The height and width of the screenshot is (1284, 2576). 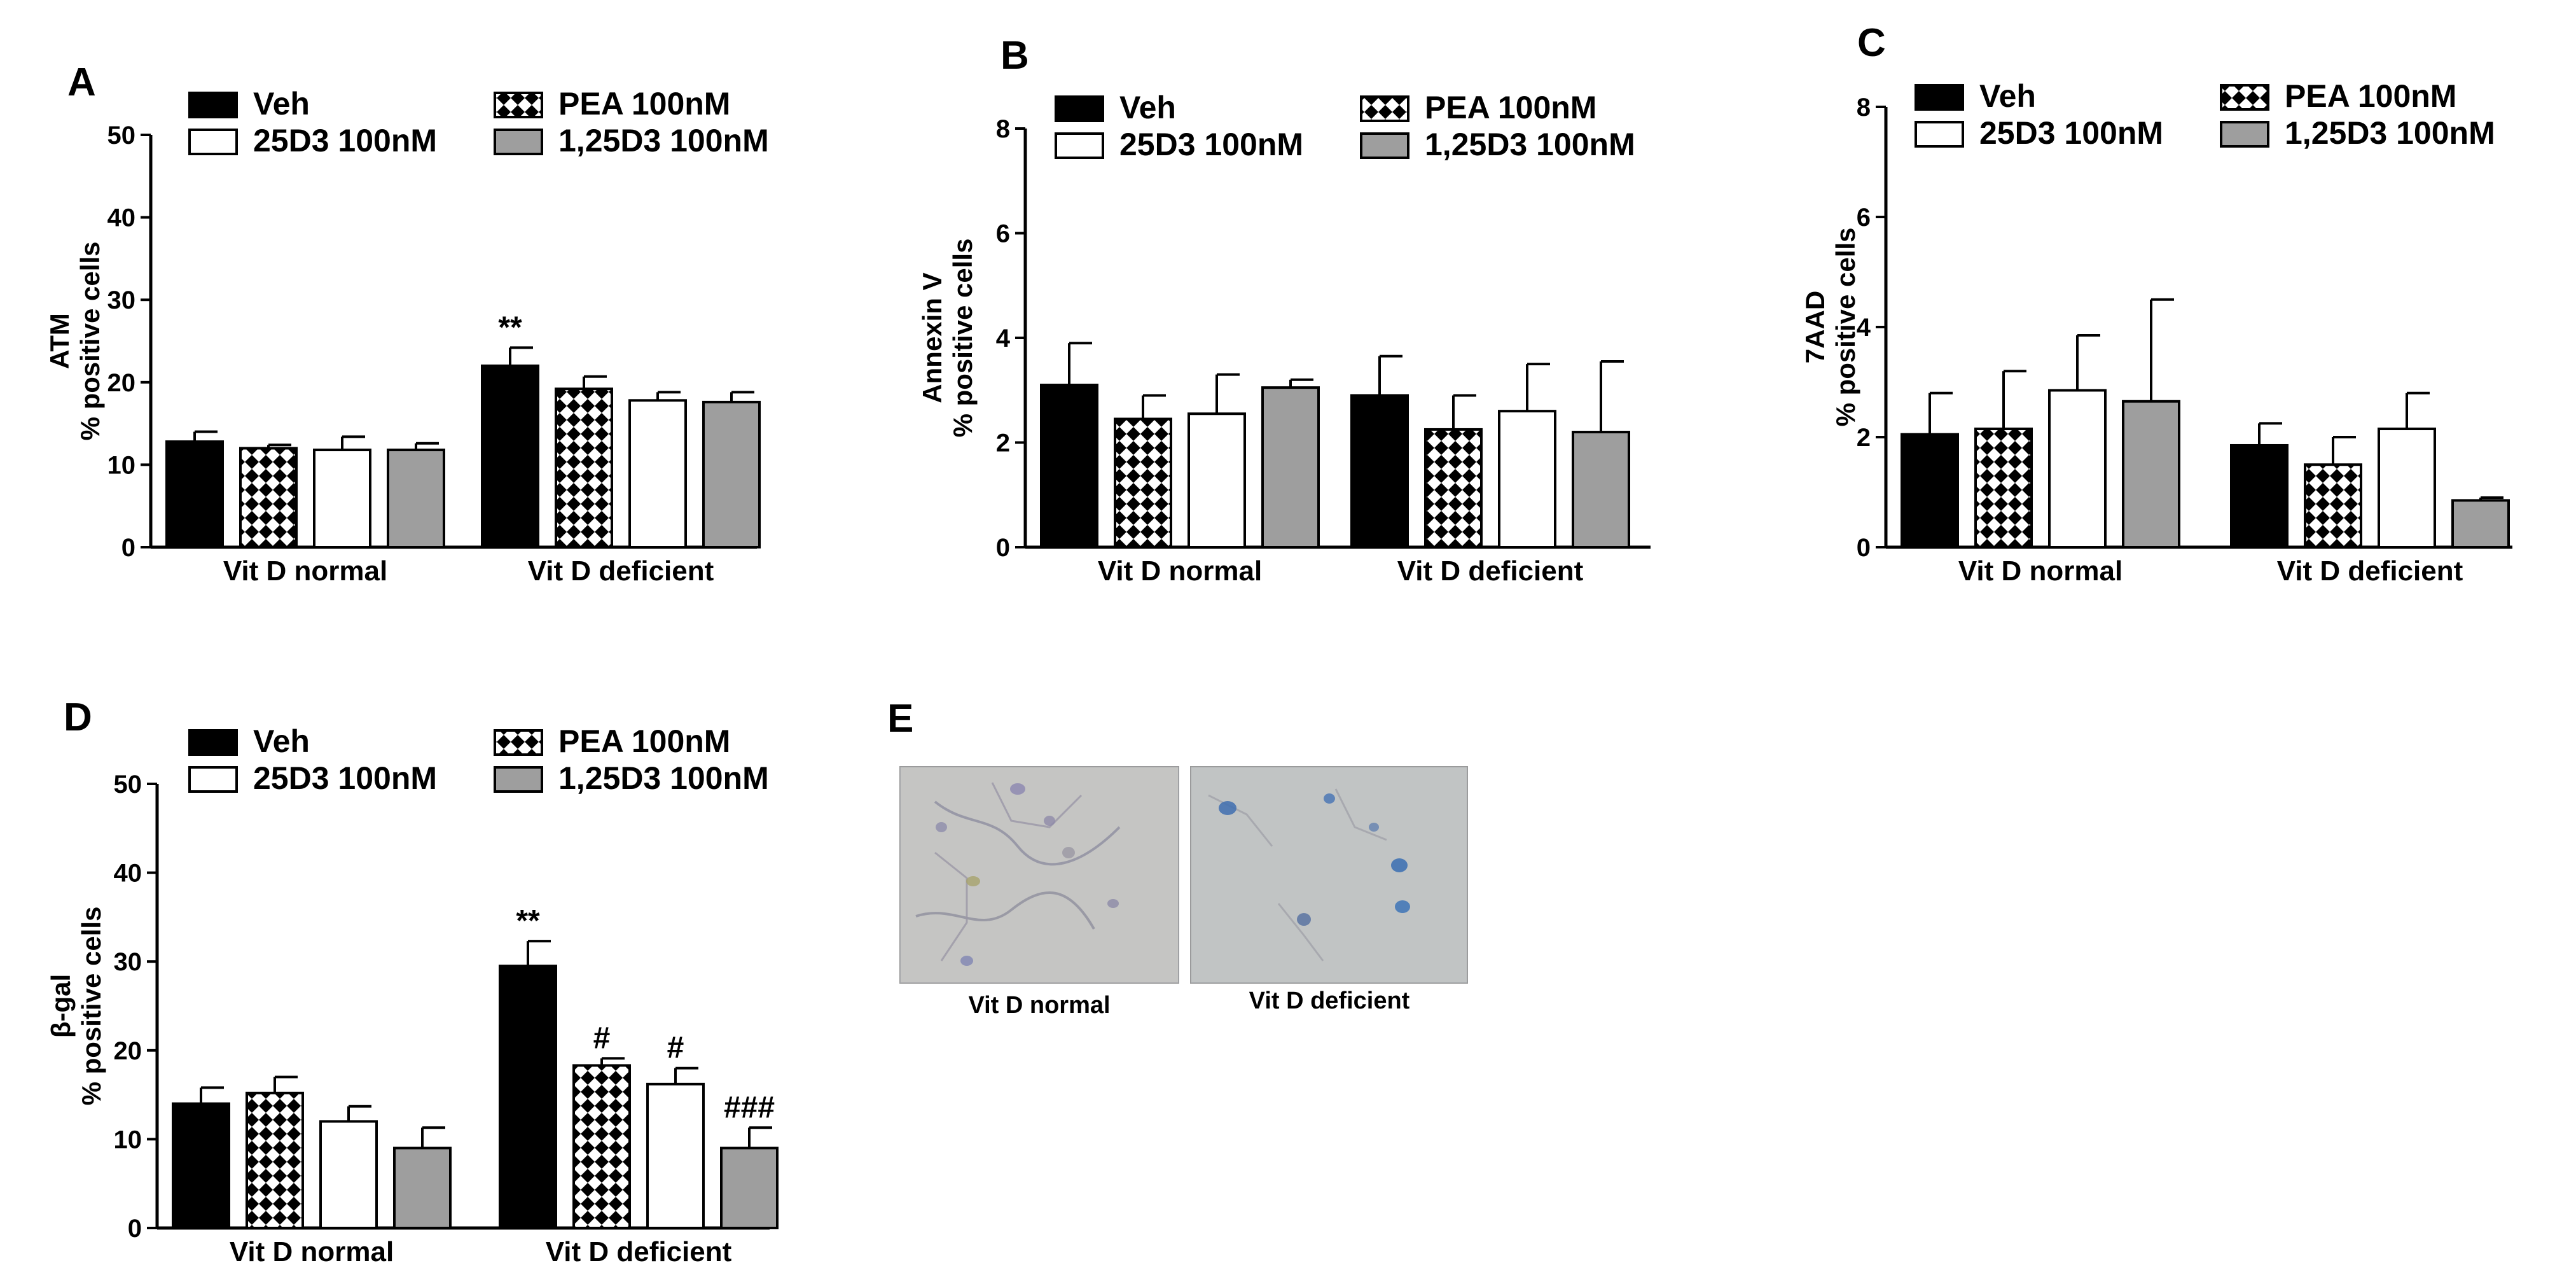 What do you see at coordinates (1003, 338) in the screenshot?
I see `y-tick-label: 4` at bounding box center [1003, 338].